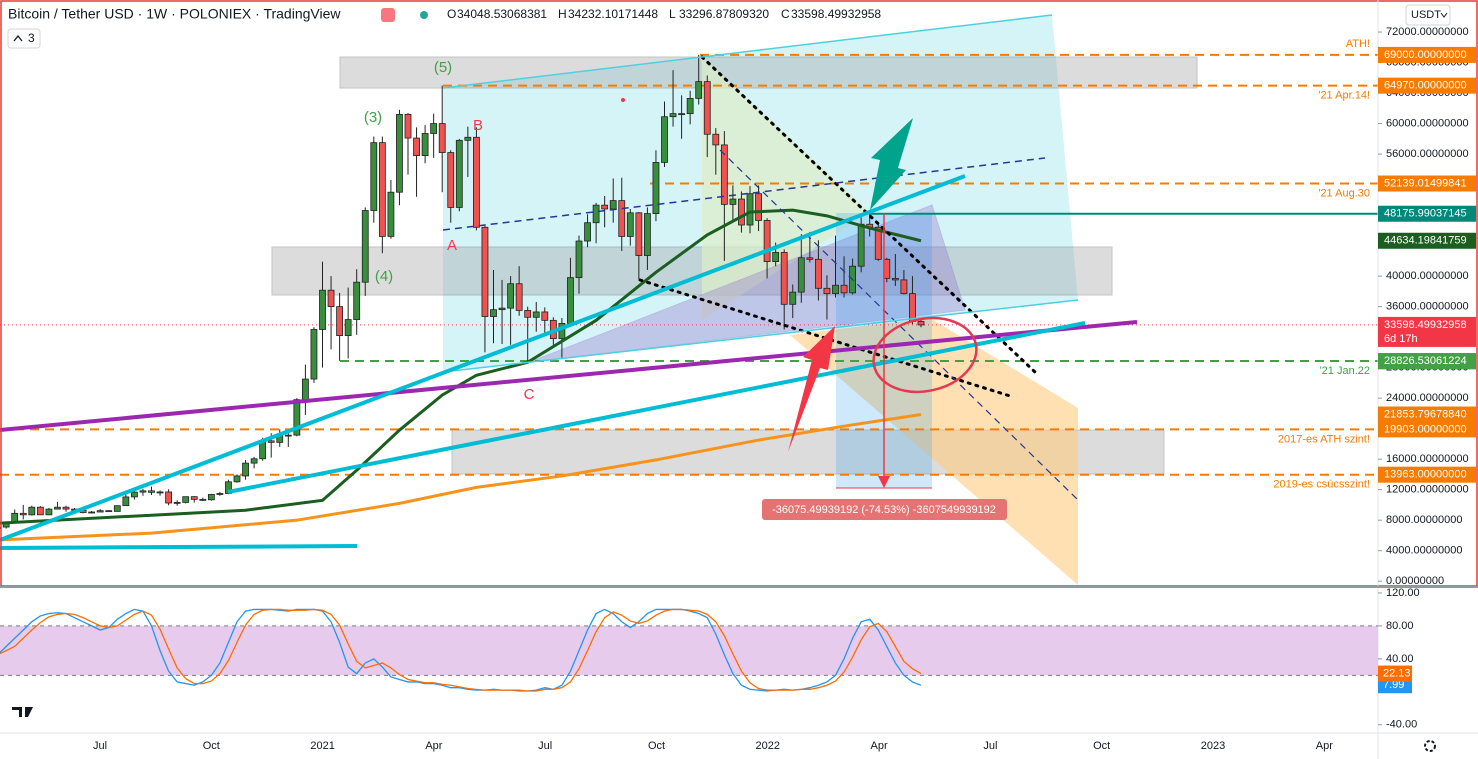  What do you see at coordinates (1425, 183) in the screenshot?
I see `price-tag-label: 52139.01499841` at bounding box center [1425, 183].